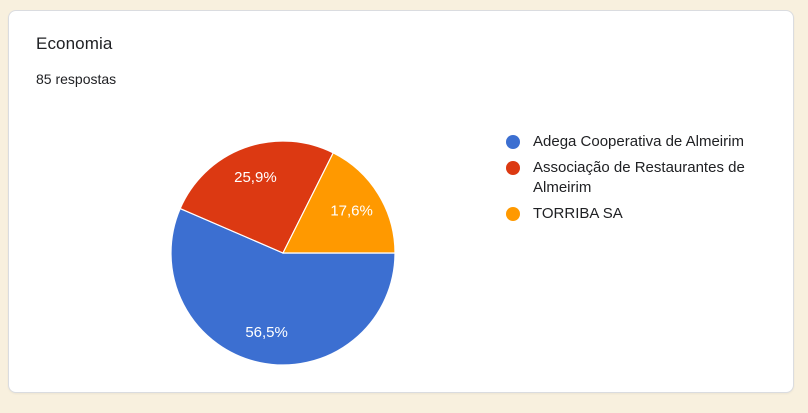 This screenshot has width=808, height=413. I want to click on page-title: Economia, so click(74, 43).